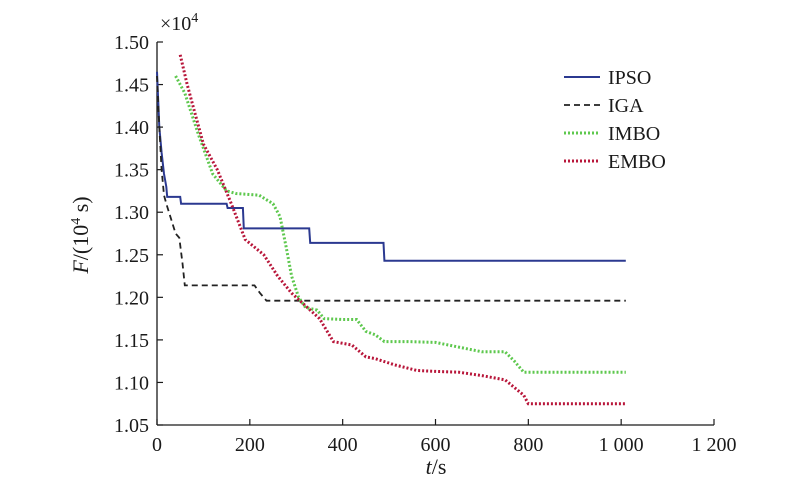  I want to click on y-tick-label: 1.15, so click(131, 341).